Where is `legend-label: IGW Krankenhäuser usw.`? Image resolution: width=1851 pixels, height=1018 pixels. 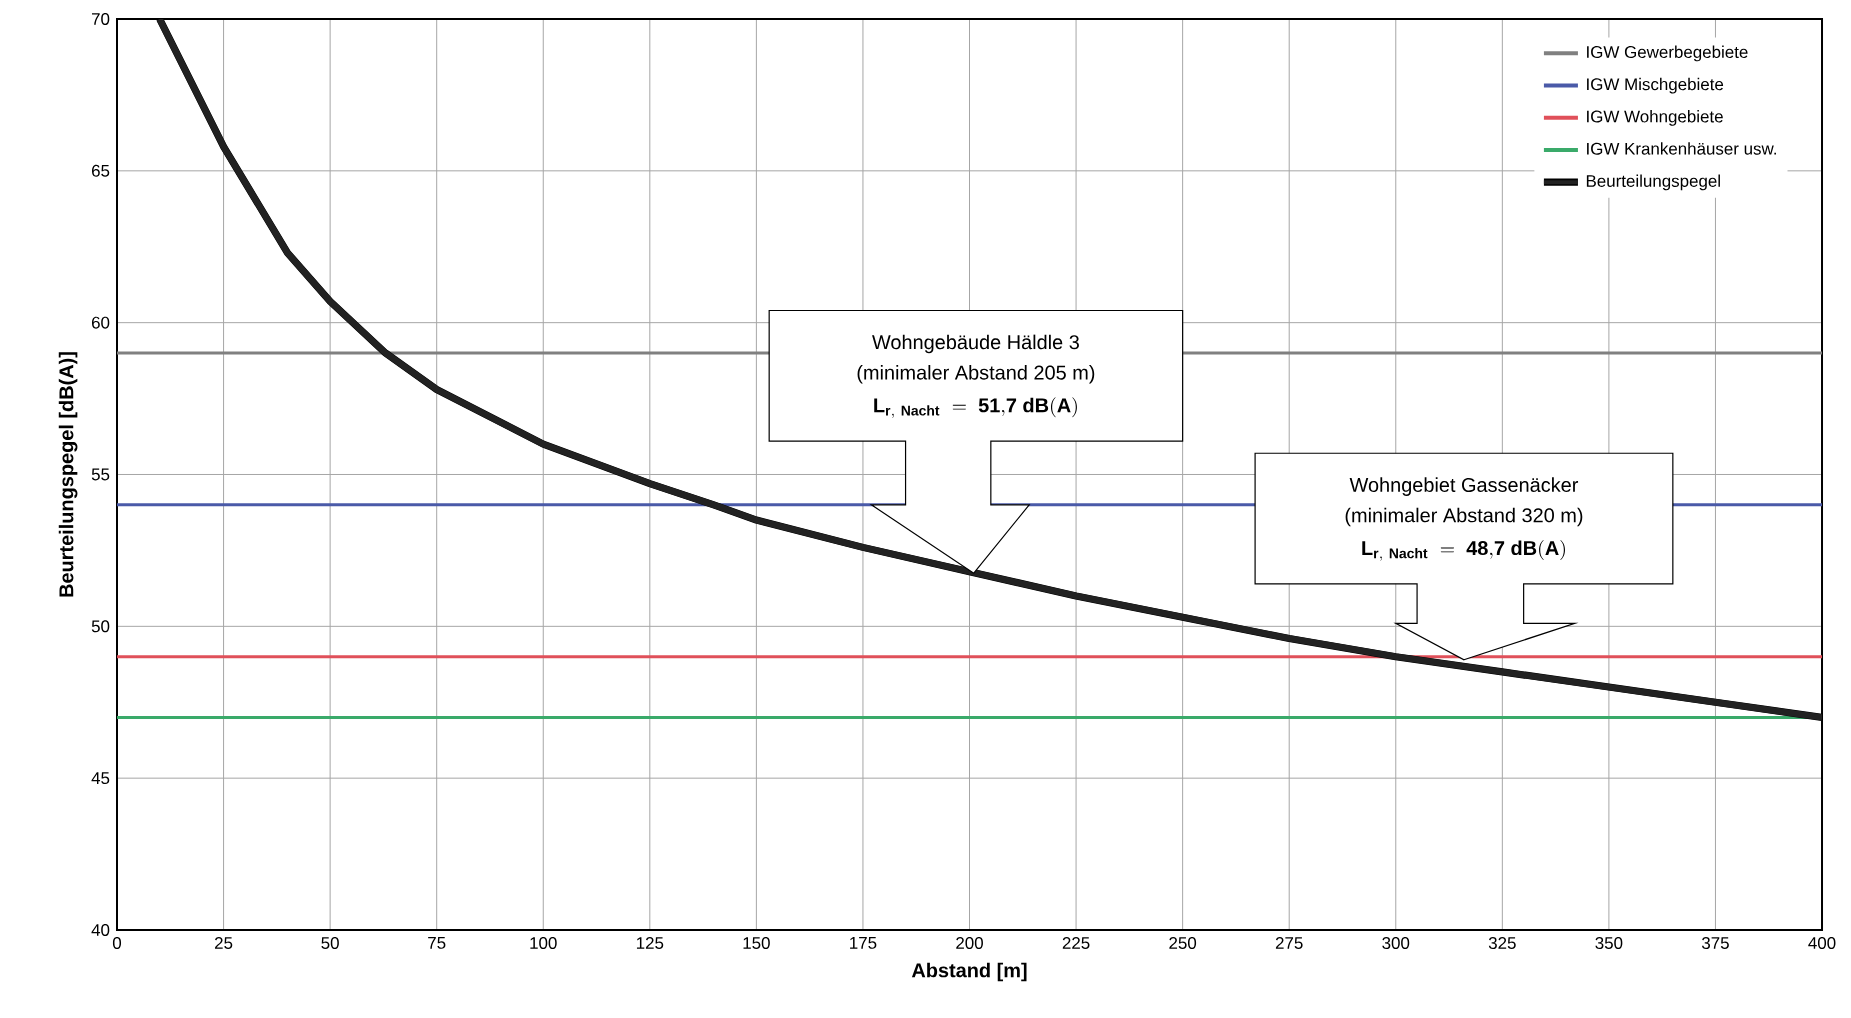 legend-label: IGW Krankenhäuser usw. is located at coordinates (1681, 148).